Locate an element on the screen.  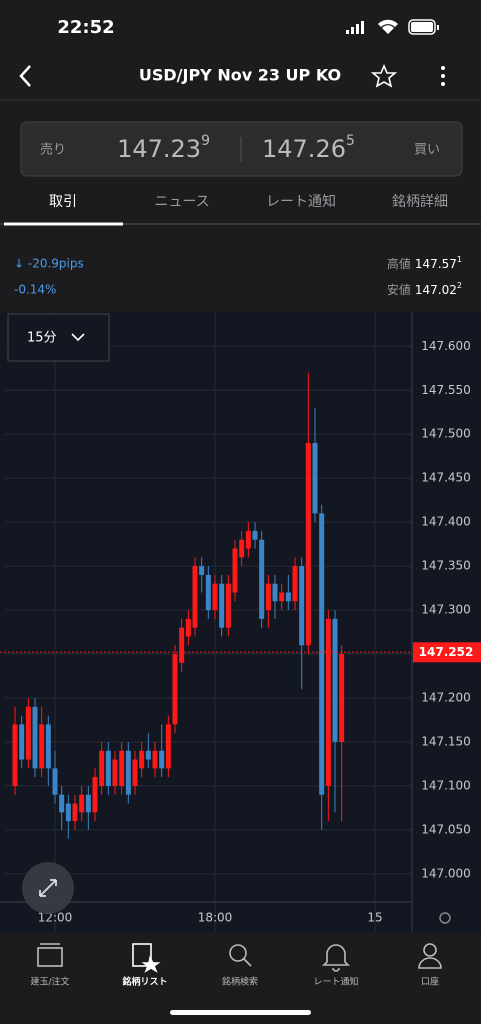
tab: ニュース is located at coordinates (181, 202).